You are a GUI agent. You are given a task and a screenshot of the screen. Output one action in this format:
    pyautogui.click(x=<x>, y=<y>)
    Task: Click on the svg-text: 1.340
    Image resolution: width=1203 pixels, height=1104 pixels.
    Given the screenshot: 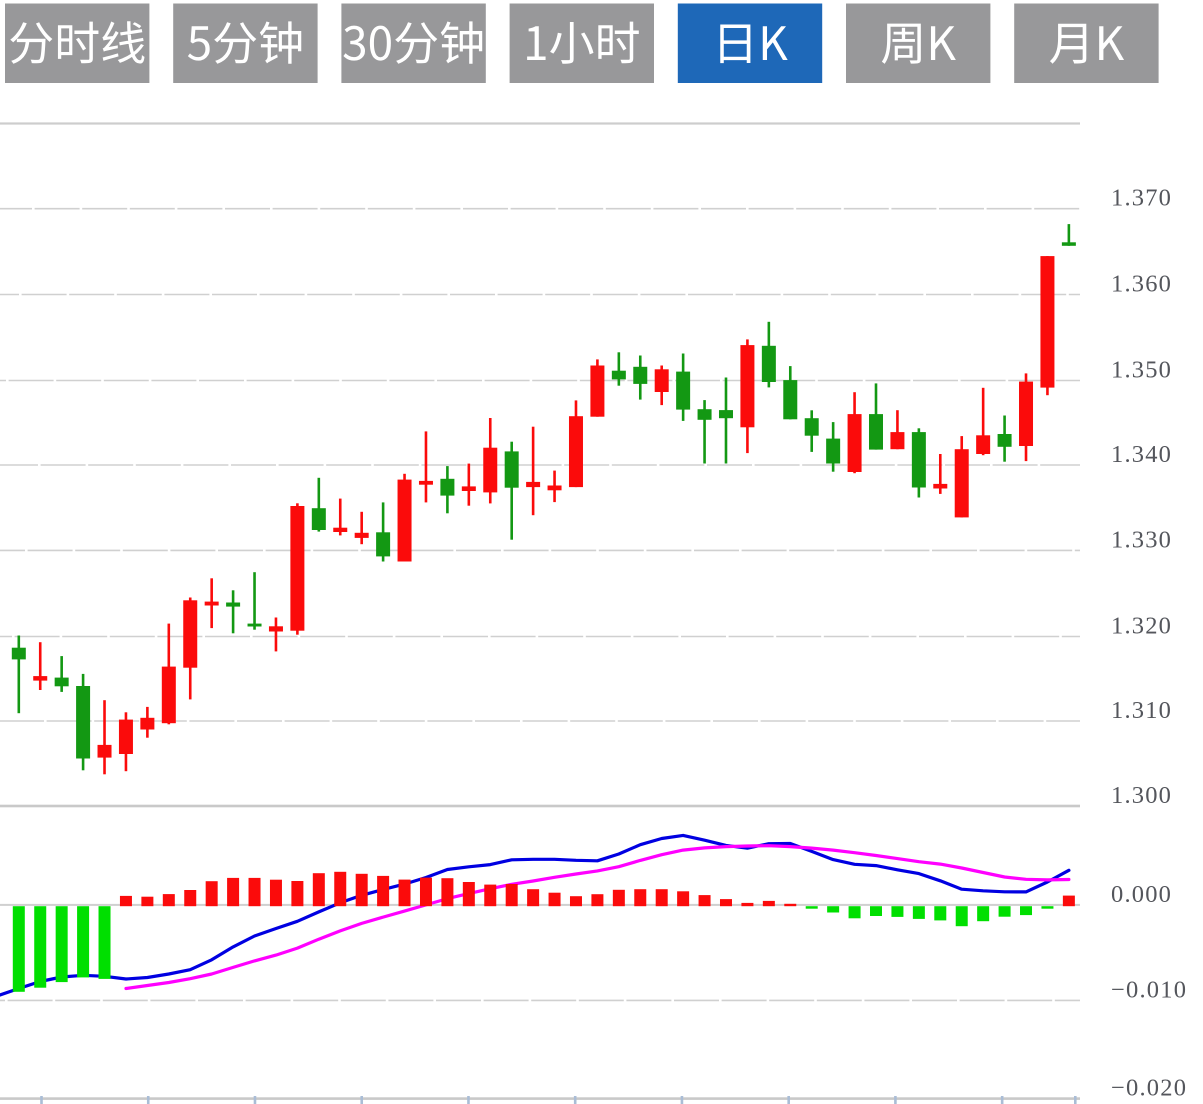 What is the action you would take?
    pyautogui.click(x=1141, y=454)
    